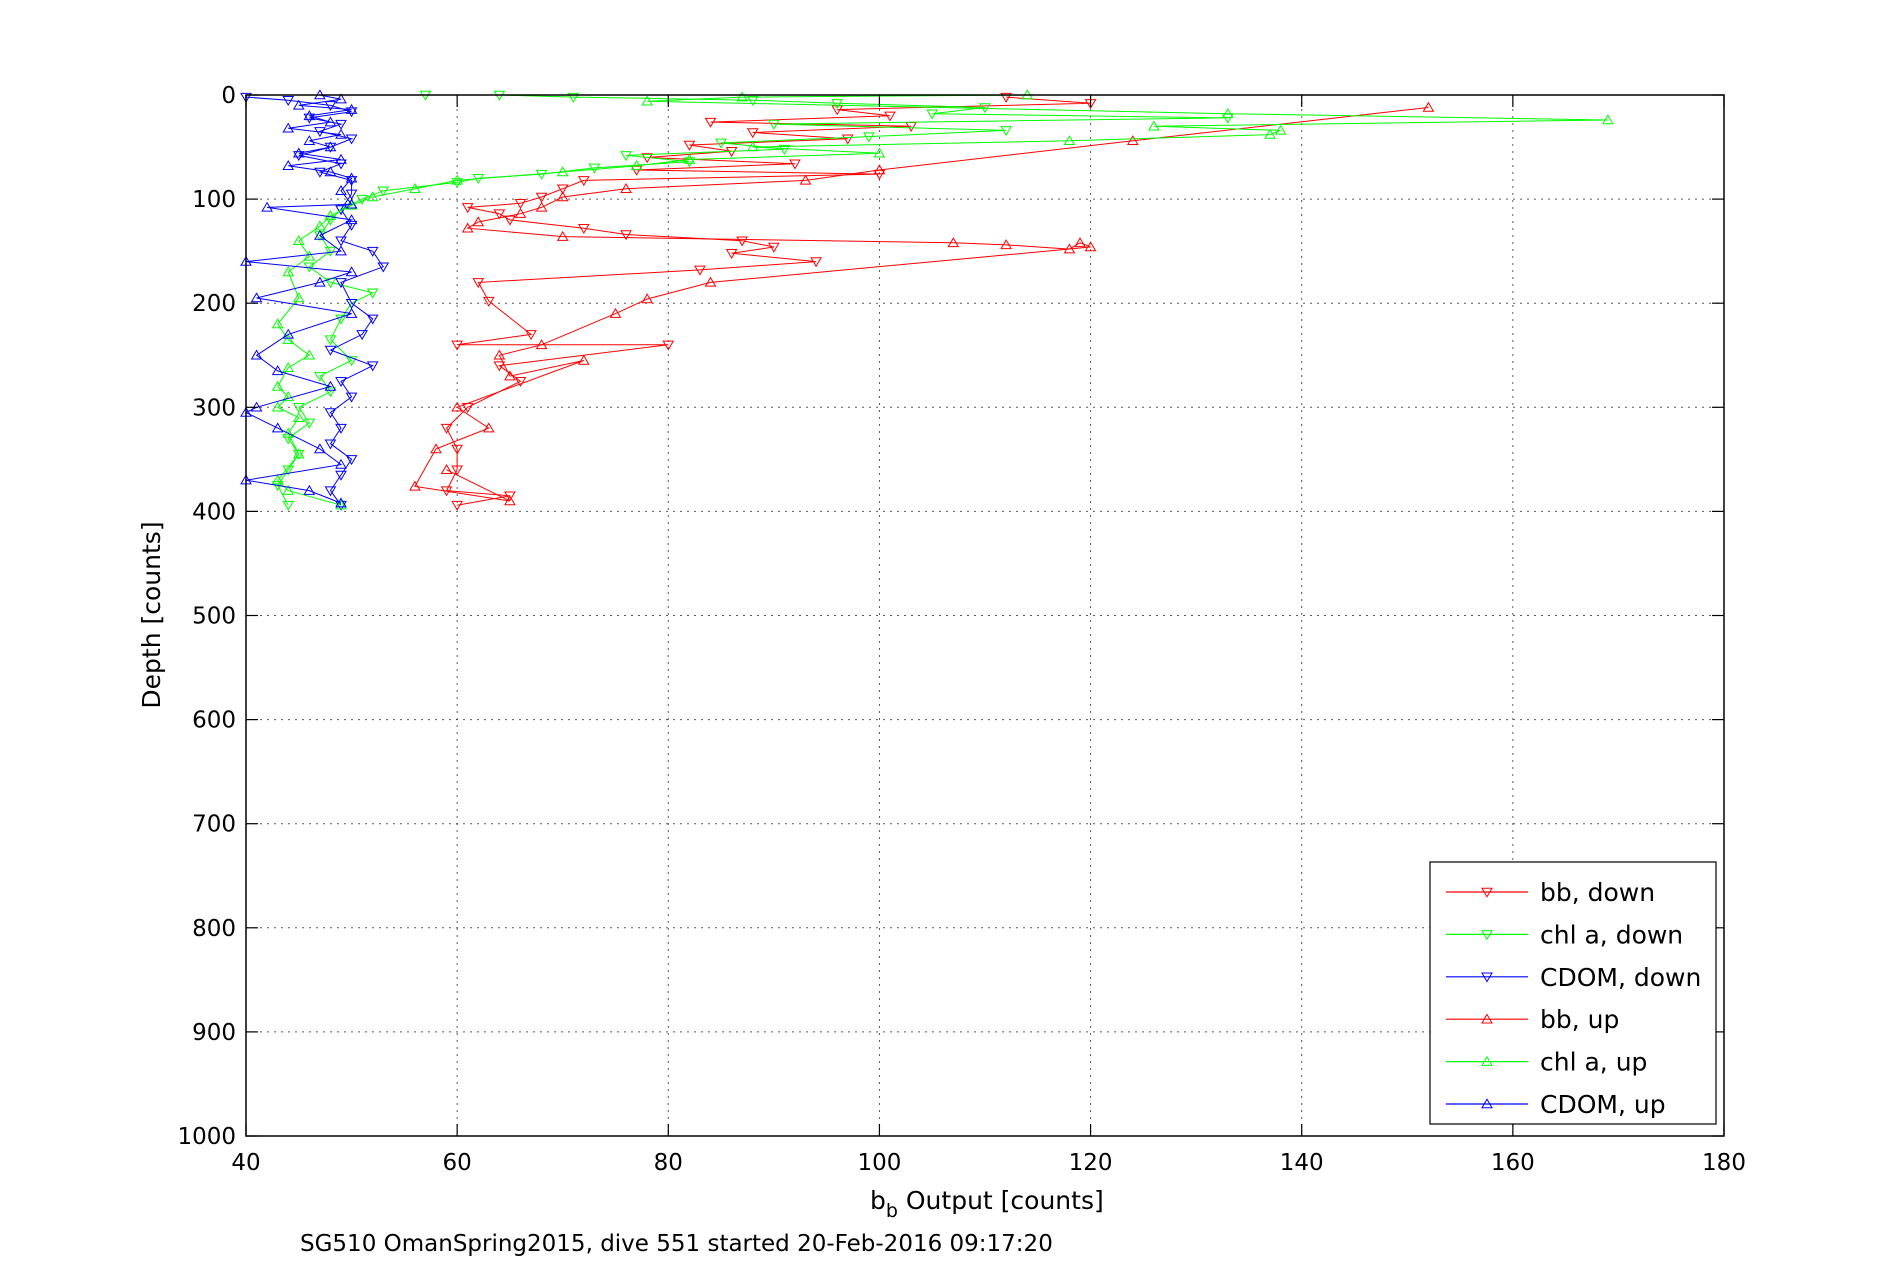  Describe the element at coordinates (1593, 1062) in the screenshot. I see `legend-label: chl a, up` at that location.